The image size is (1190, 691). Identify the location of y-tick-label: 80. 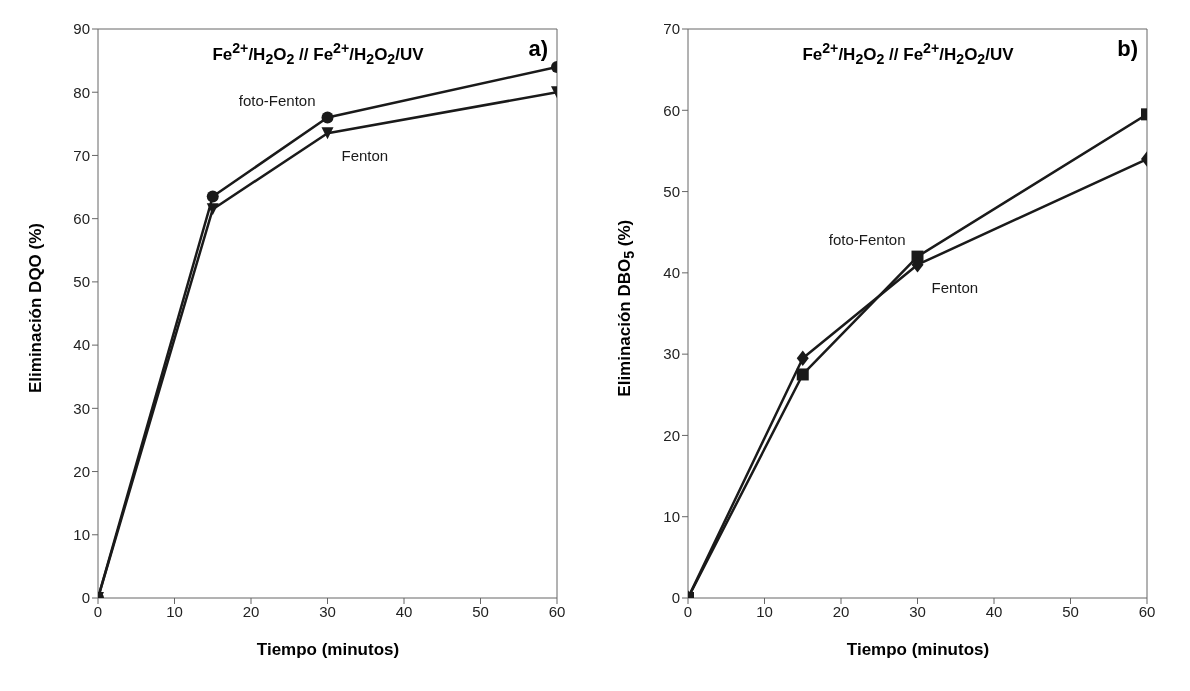
(81, 92).